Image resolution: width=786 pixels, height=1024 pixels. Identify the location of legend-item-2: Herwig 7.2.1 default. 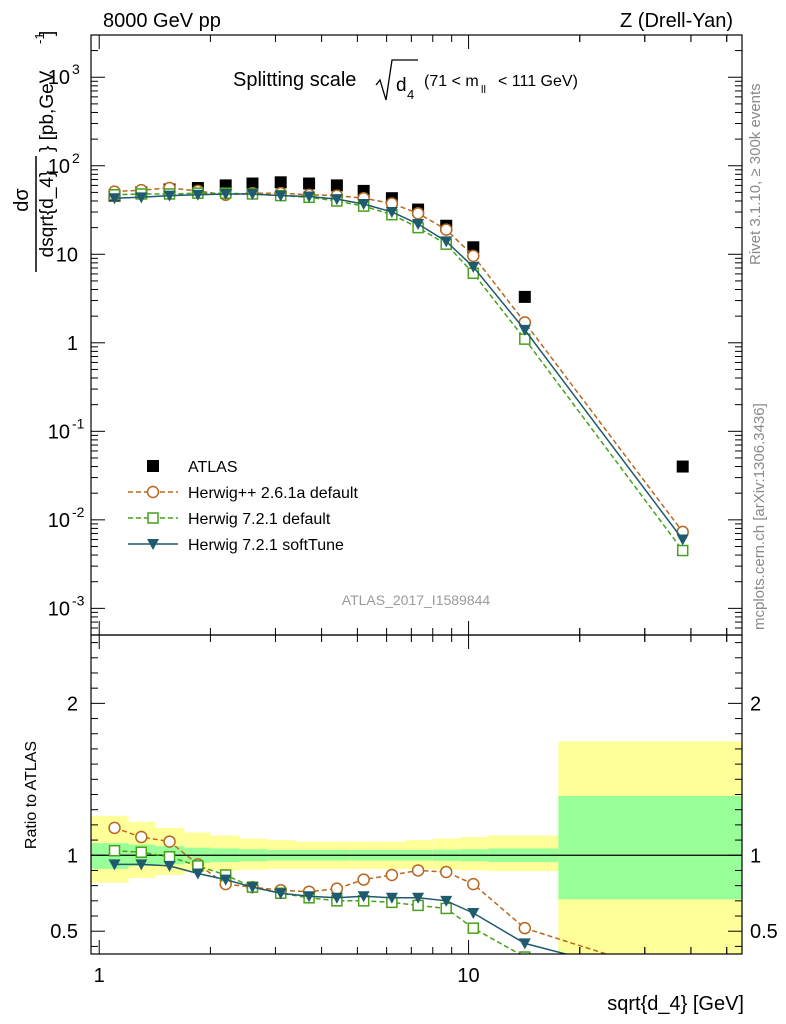
(229, 519).